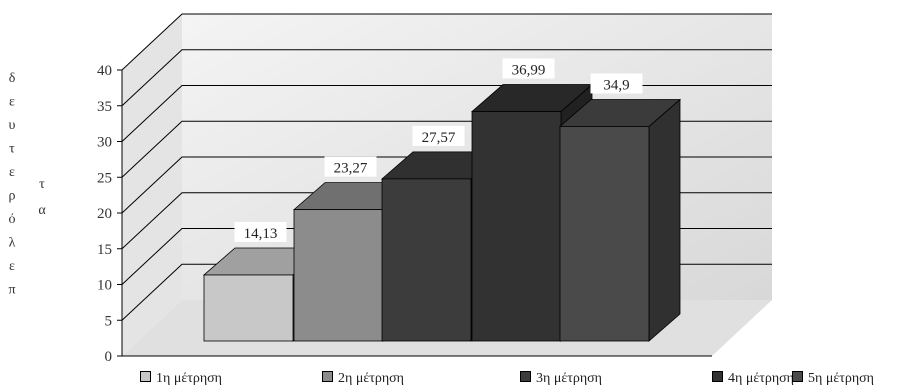 The width and height of the screenshot is (912, 392). Describe the element at coordinates (109, 321) in the screenshot. I see `y-tick-label: 5` at that location.